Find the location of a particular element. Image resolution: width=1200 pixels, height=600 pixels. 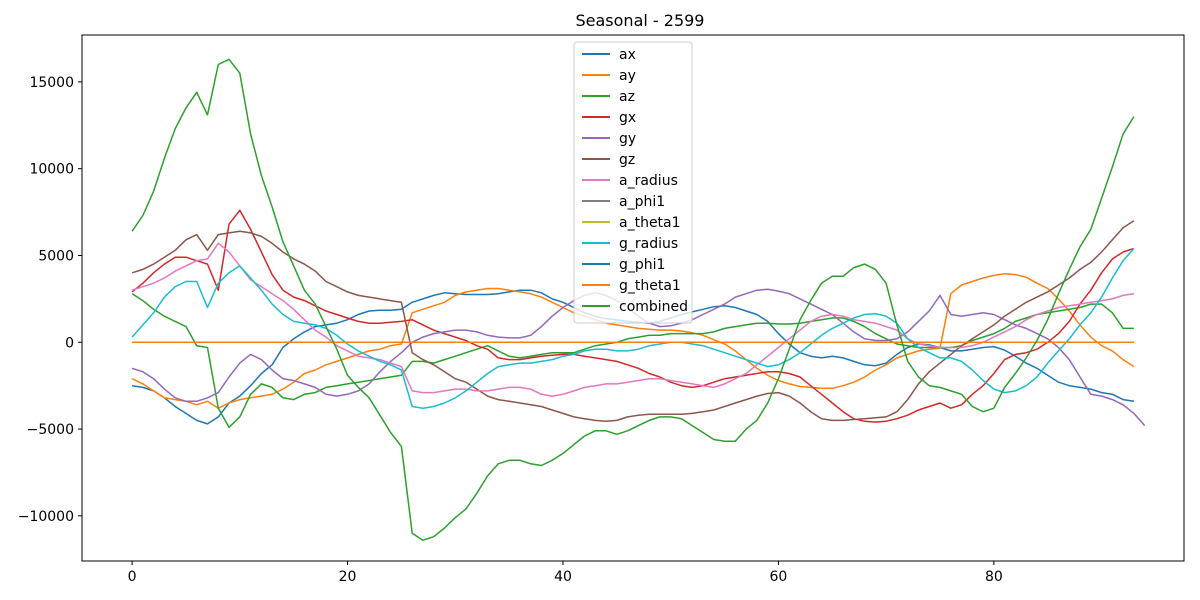

legend-item-g-theta1: g_theta1 is located at coordinates (631, 286).